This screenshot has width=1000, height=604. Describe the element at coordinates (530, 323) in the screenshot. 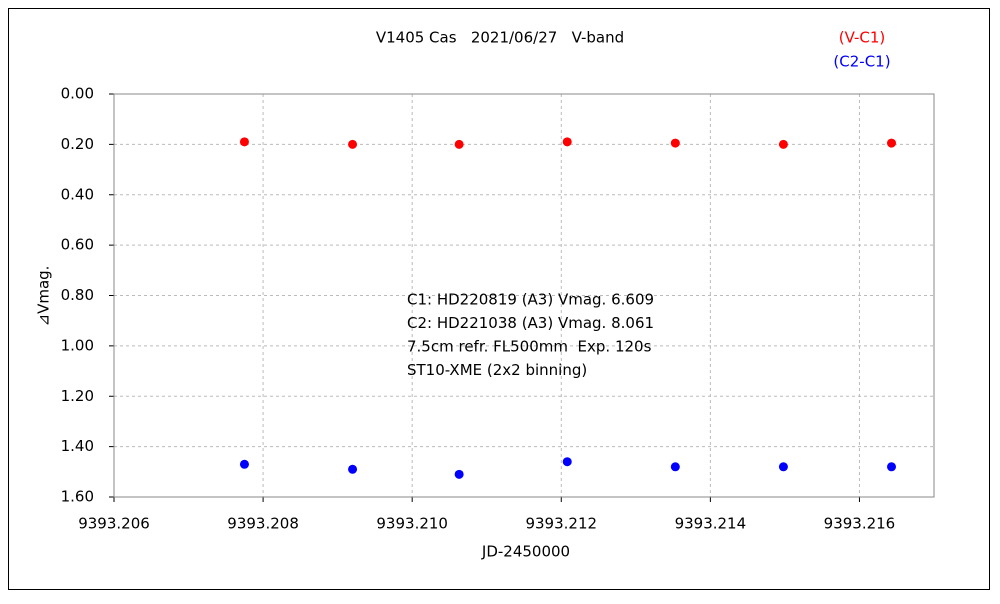

I see `annotation: C2: HD221038 (A3) Vmag. 8.061` at that location.